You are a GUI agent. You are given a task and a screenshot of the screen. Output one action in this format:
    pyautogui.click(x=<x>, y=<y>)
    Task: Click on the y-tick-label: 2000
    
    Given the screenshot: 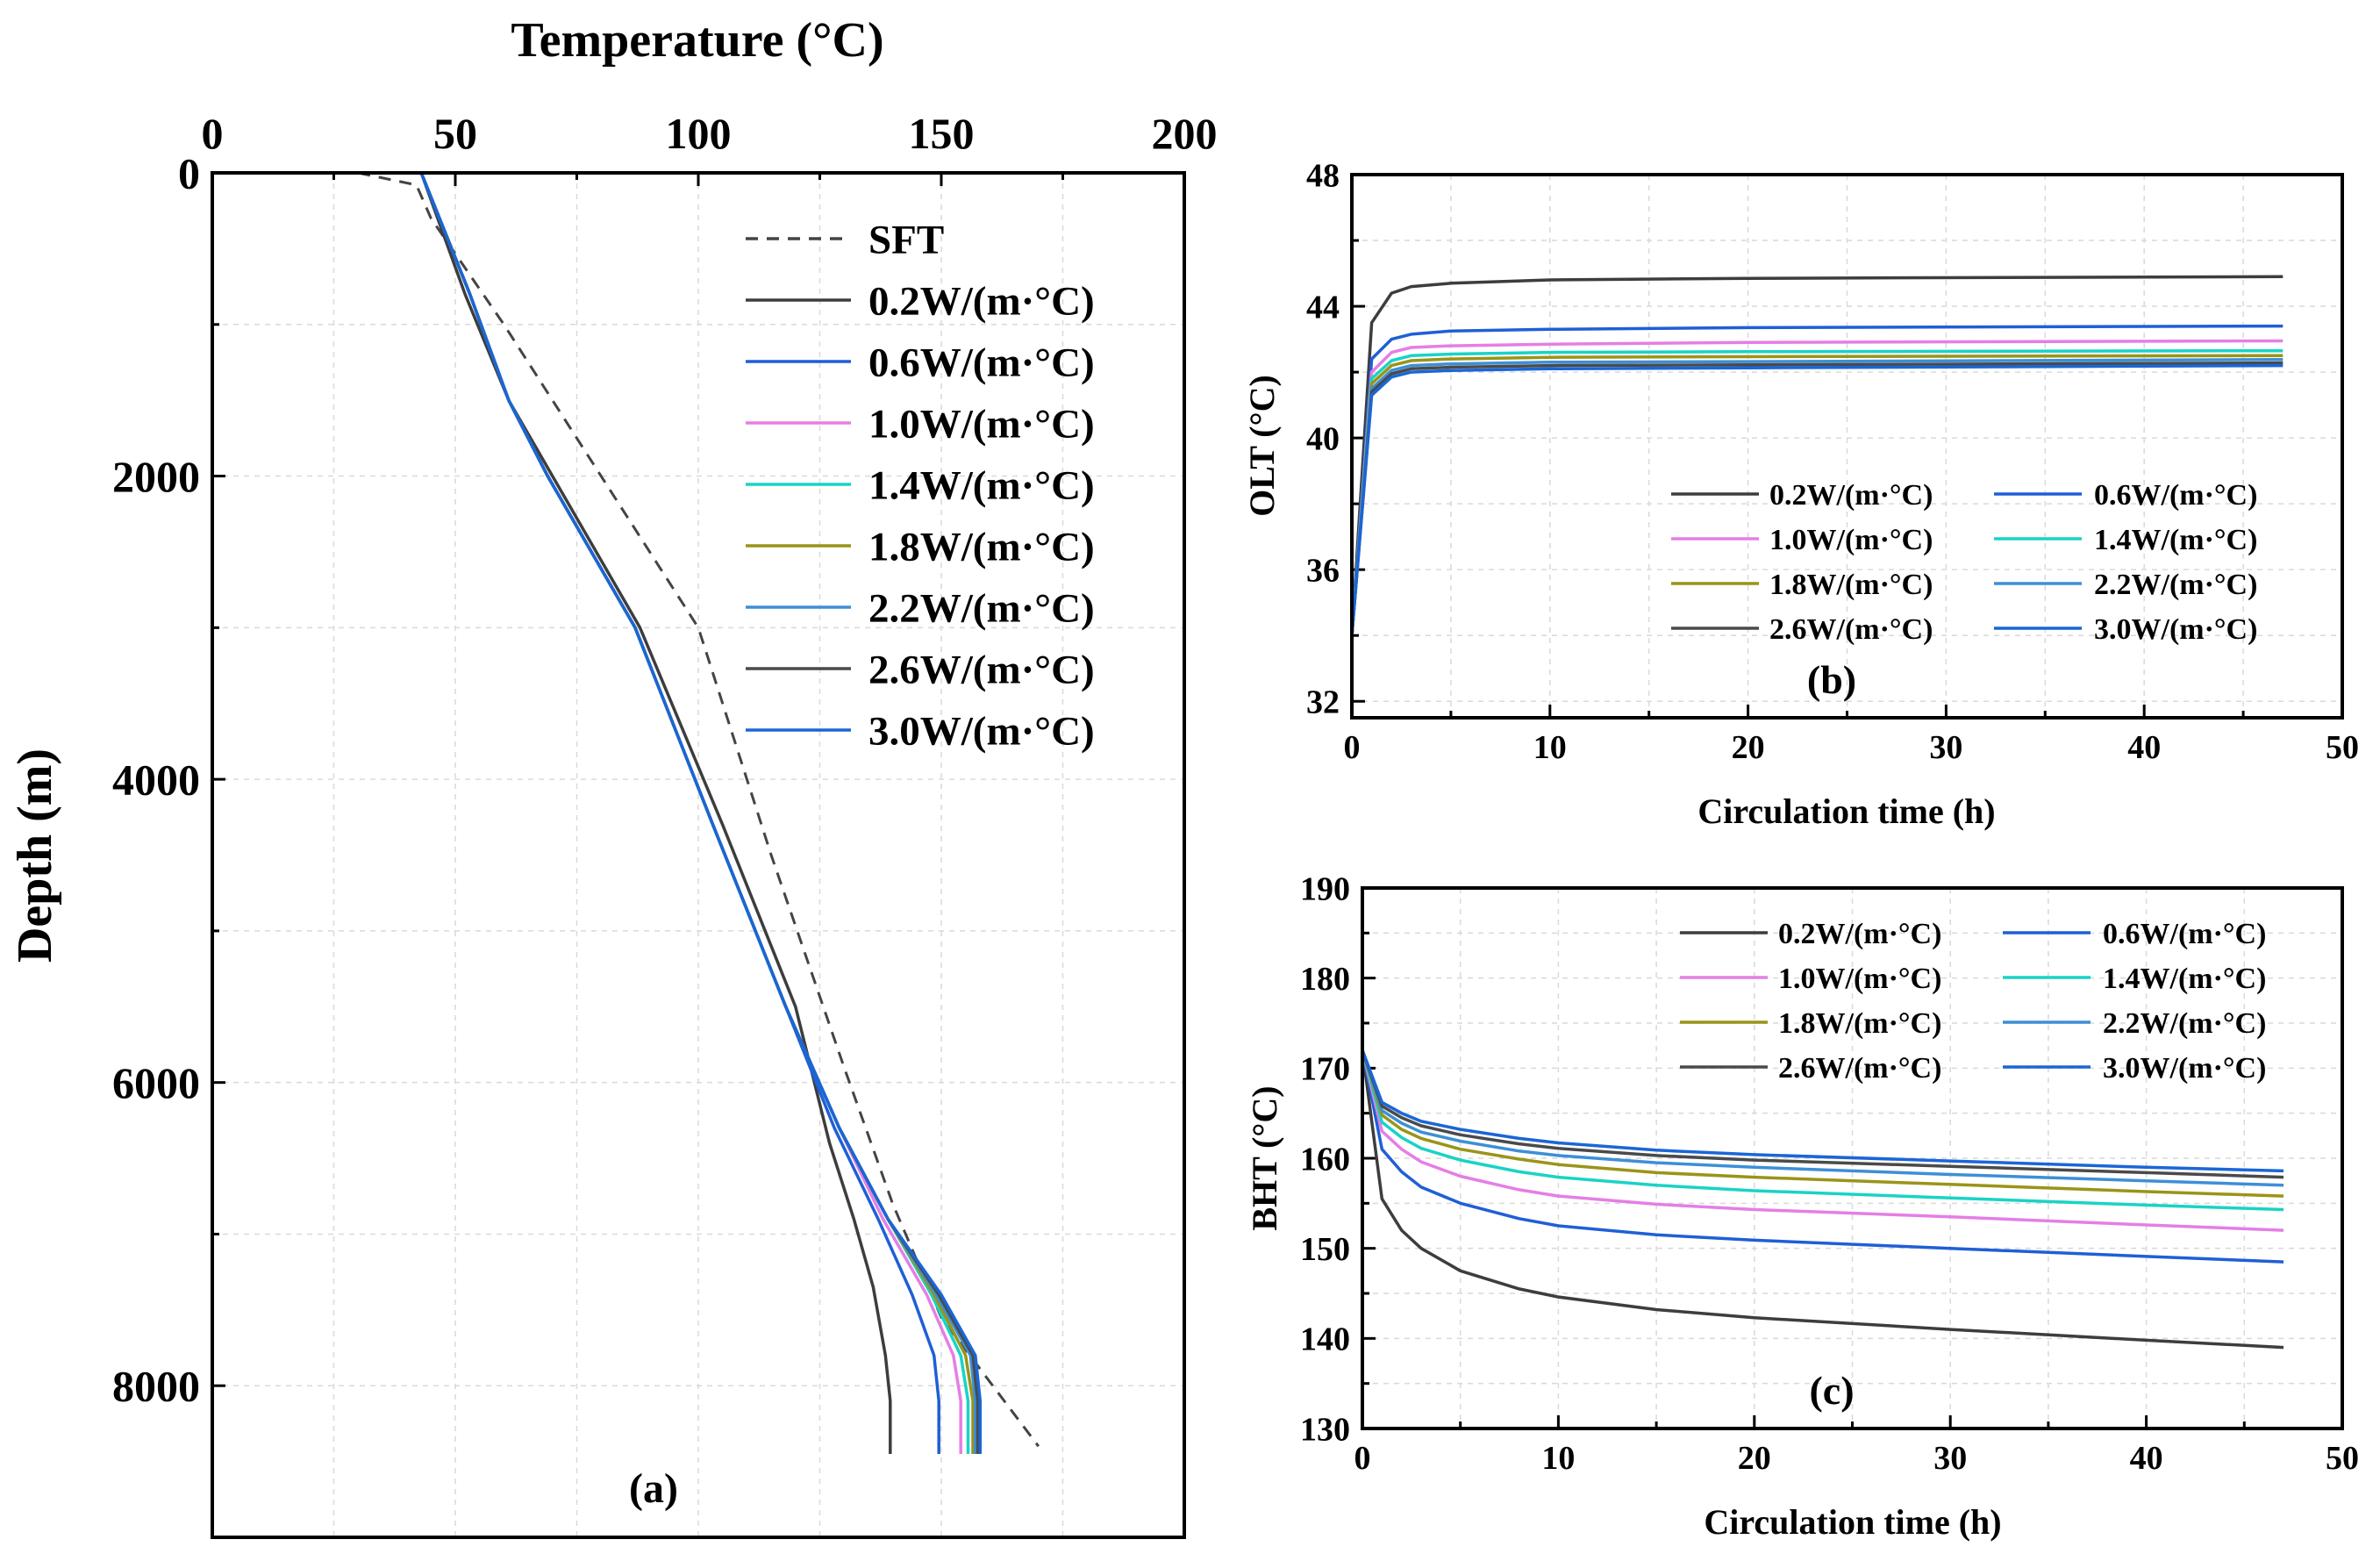 What is the action you would take?
    pyautogui.click(x=156, y=476)
    